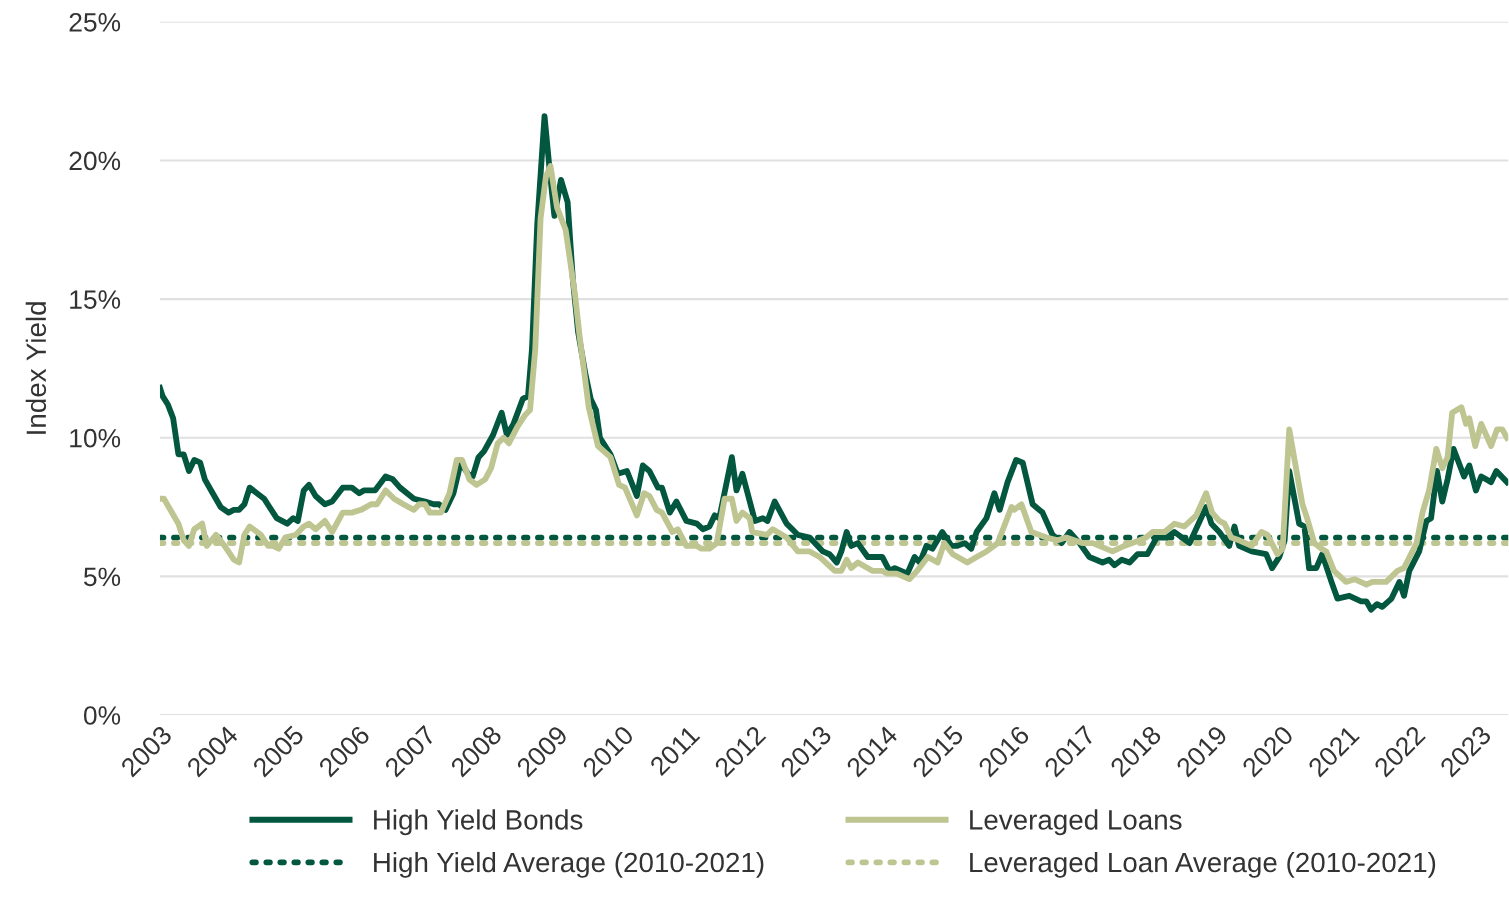 The image size is (1509, 909). Describe the element at coordinates (1203, 864) in the screenshot. I see `legend-label: Leveraged Loan Average (2010-2021)` at that location.